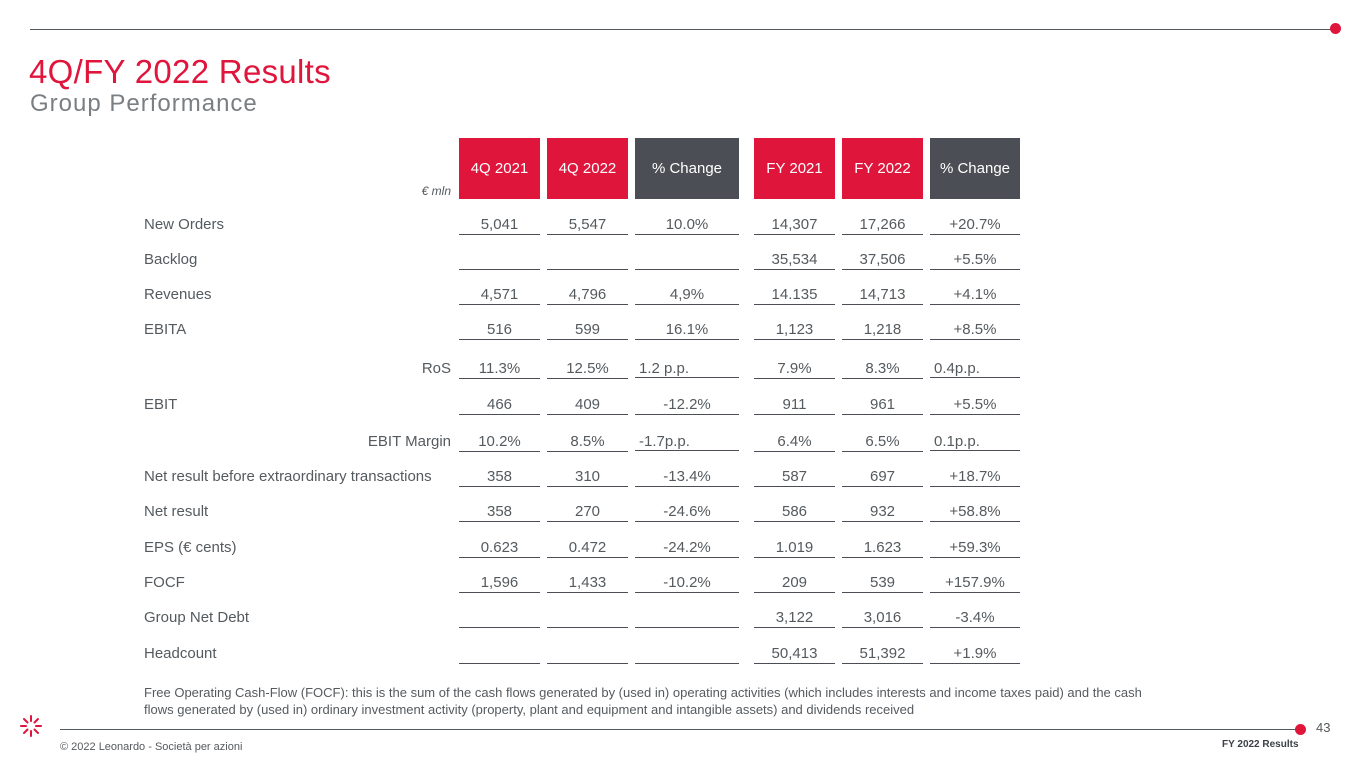  Describe the element at coordinates (687, 512) in the screenshot. I see `table-cell: -24.6%` at that location.